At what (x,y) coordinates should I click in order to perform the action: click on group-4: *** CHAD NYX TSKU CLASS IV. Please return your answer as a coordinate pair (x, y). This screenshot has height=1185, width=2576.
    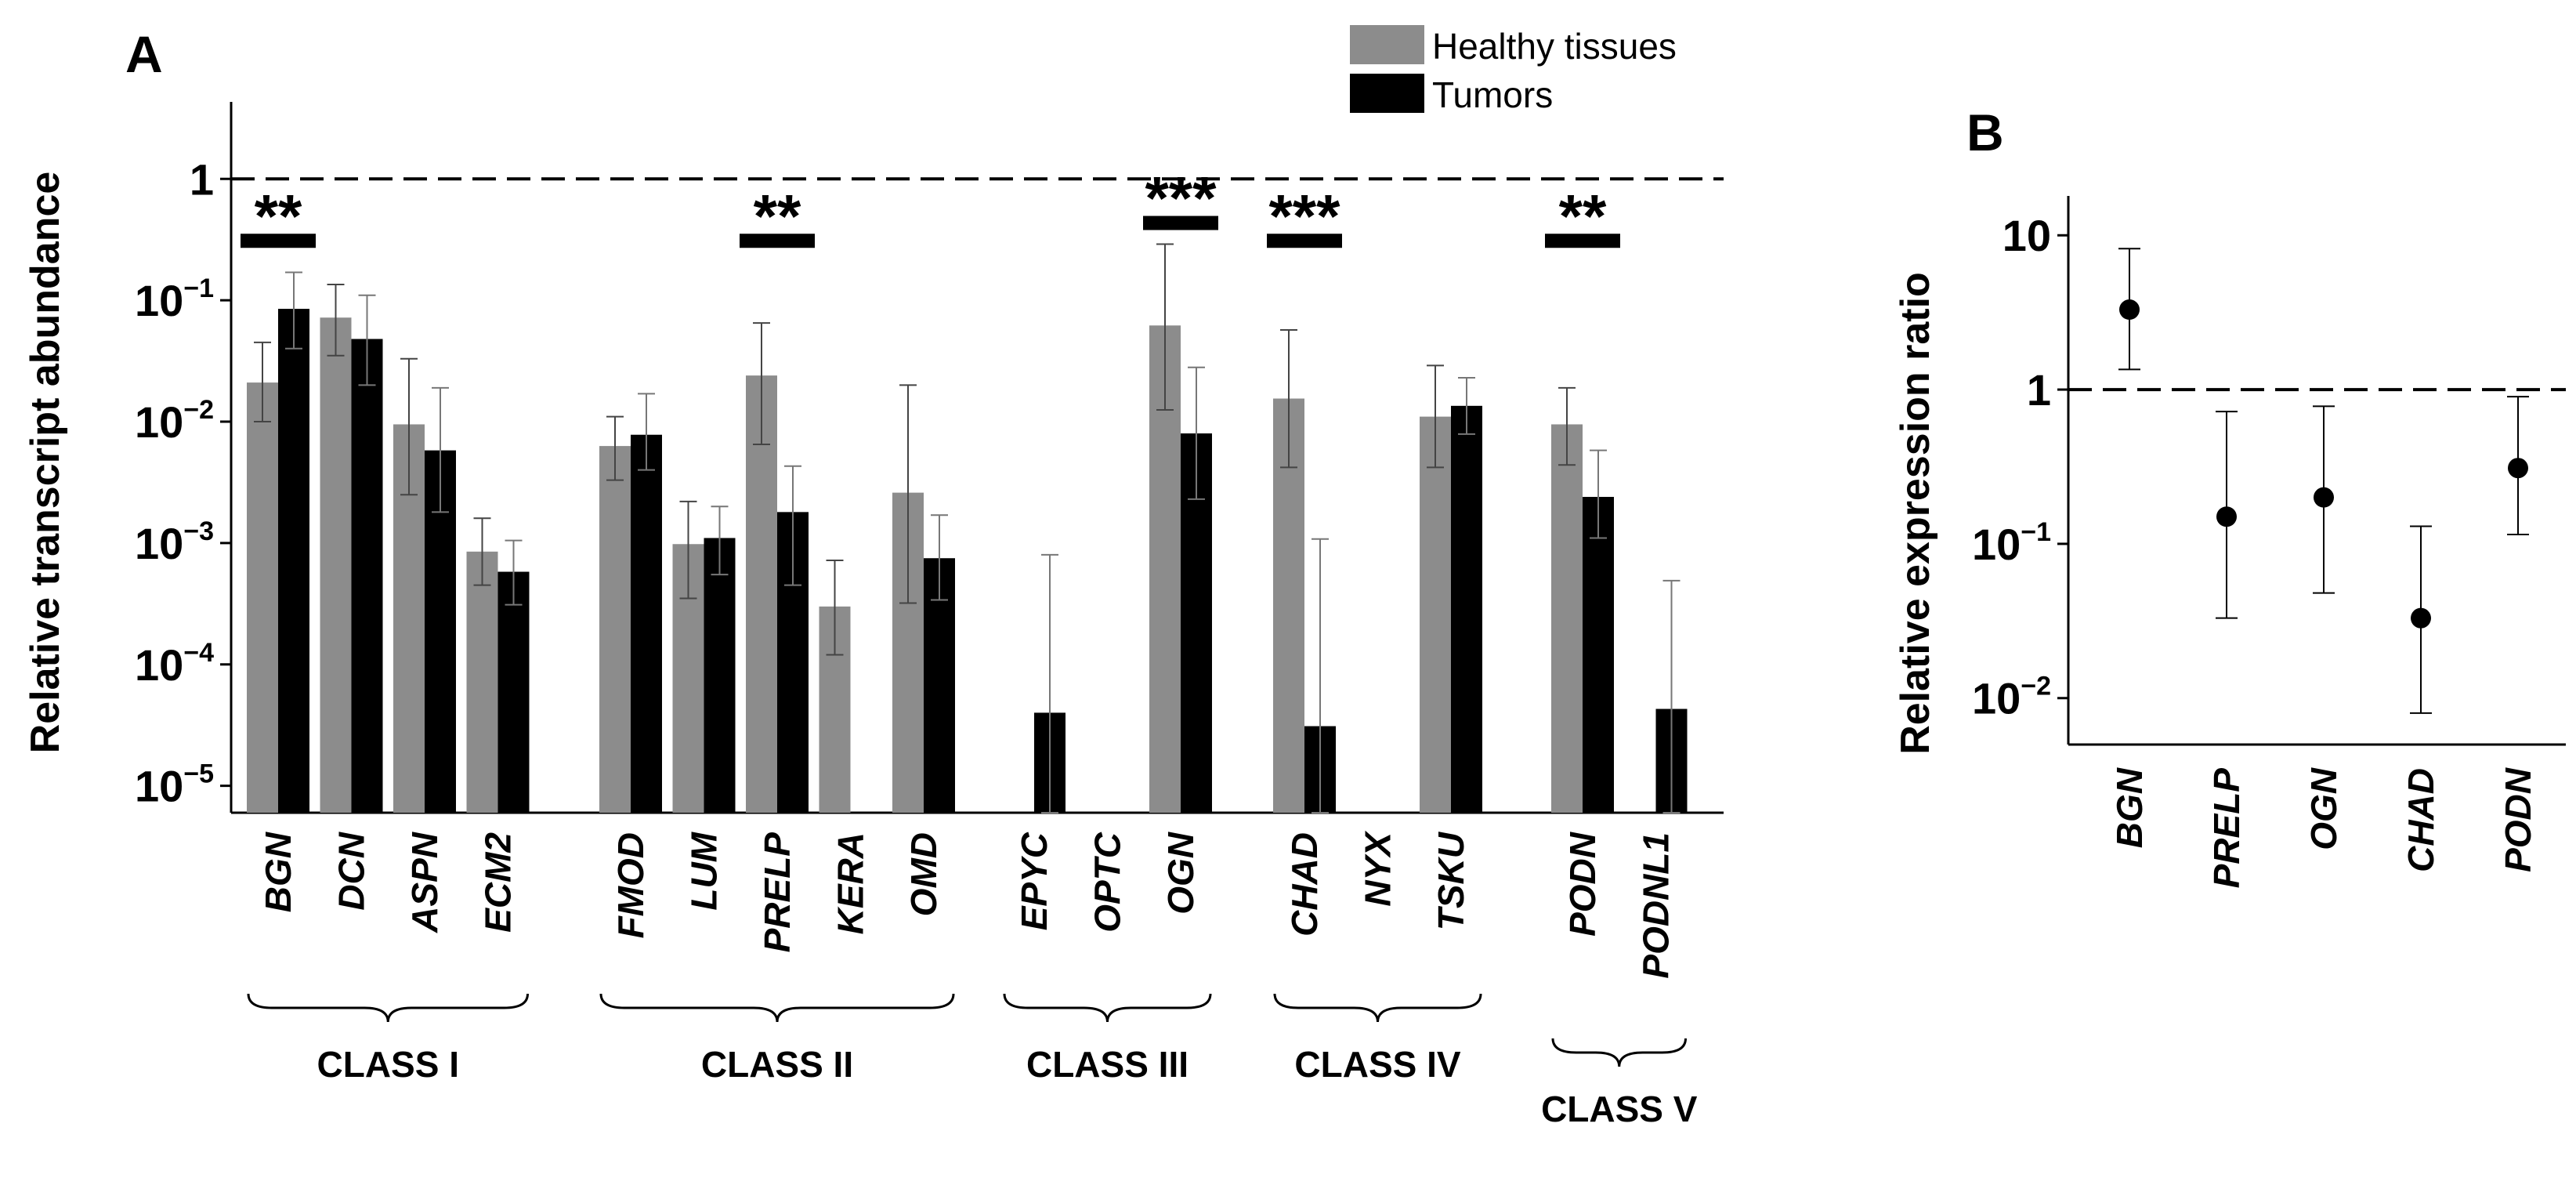
    Looking at the image, I should click on (1374, 633).